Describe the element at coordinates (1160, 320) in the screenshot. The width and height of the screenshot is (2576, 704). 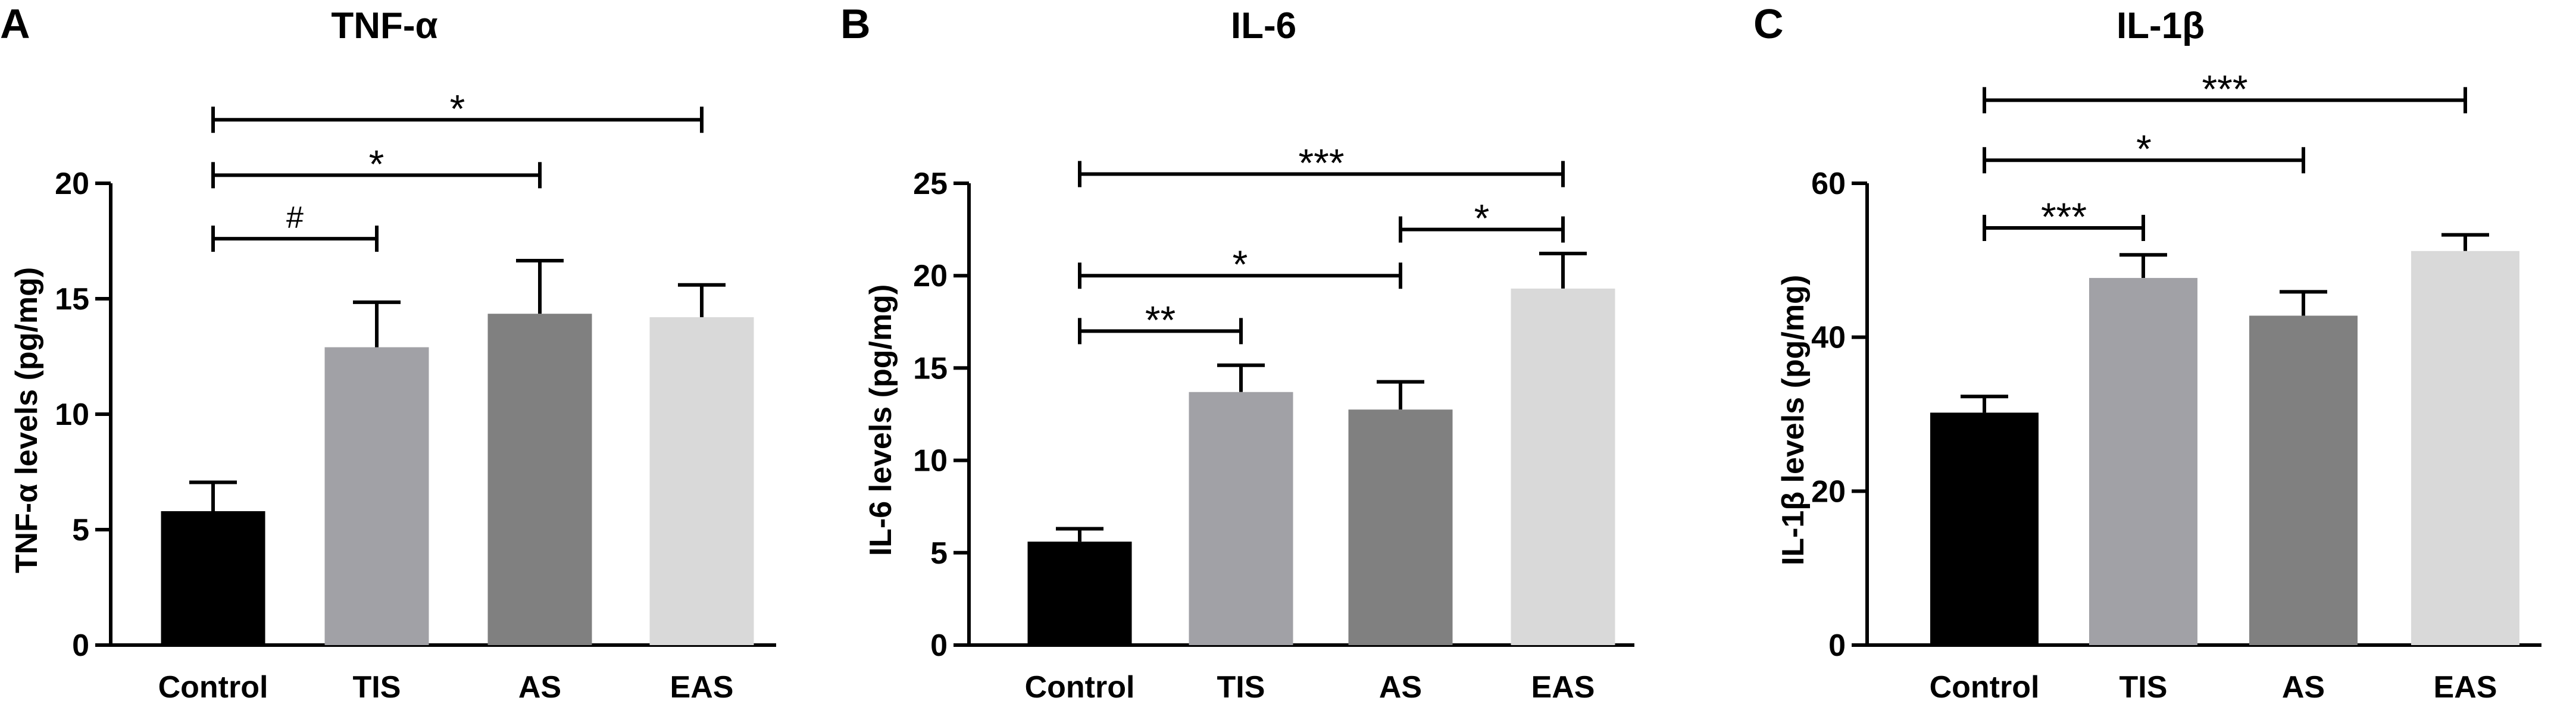
I see `significance-label: **` at that location.